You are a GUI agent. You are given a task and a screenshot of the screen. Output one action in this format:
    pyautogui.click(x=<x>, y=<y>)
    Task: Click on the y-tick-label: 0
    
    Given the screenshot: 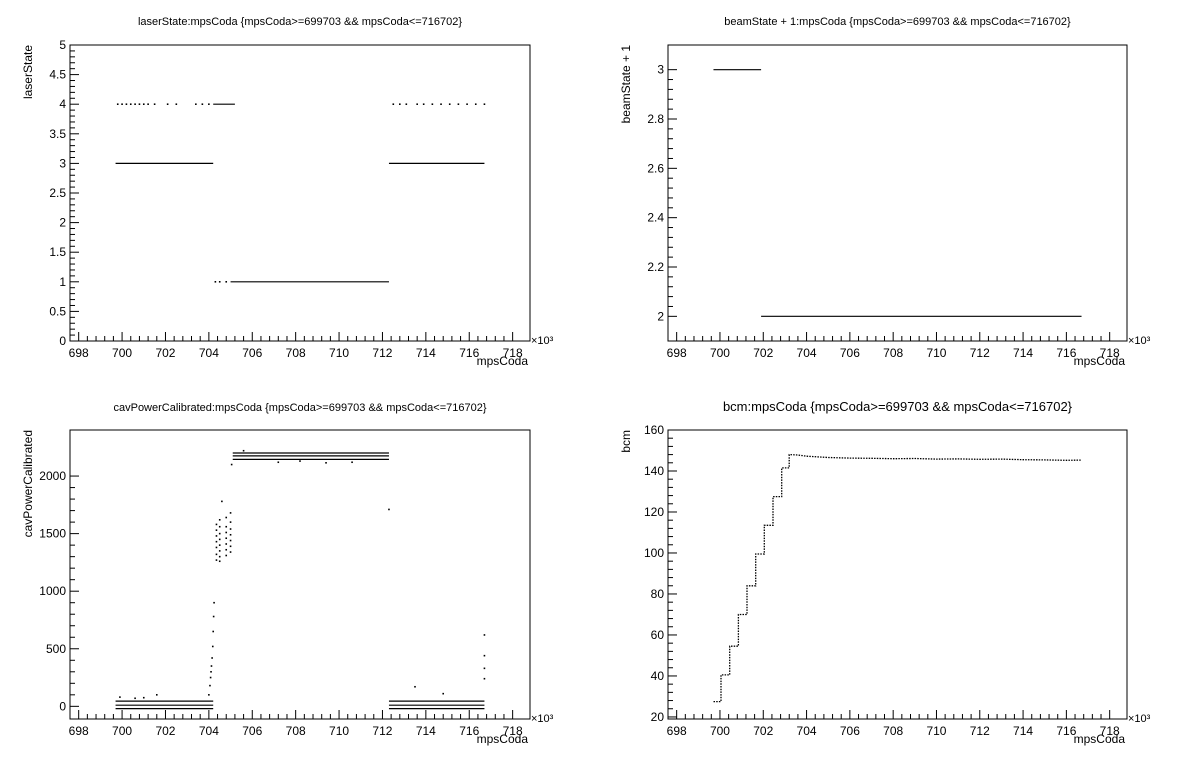 What is the action you would take?
    pyautogui.click(x=62, y=706)
    